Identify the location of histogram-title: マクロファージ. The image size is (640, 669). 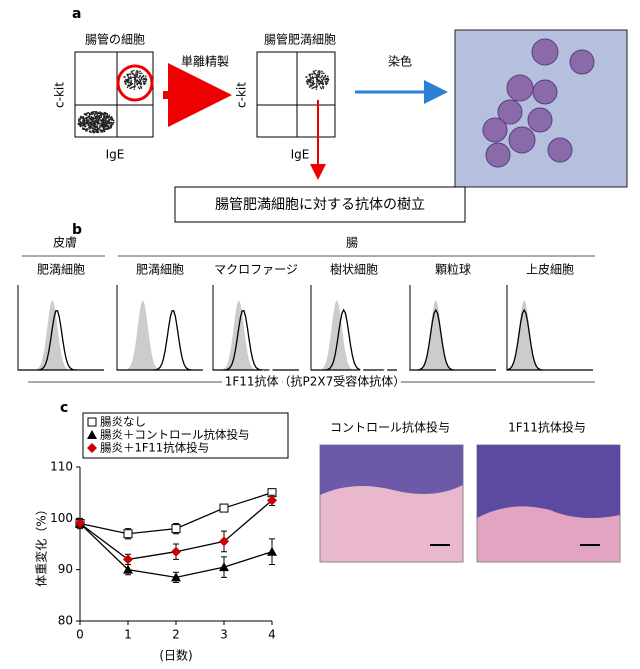
(256, 270).